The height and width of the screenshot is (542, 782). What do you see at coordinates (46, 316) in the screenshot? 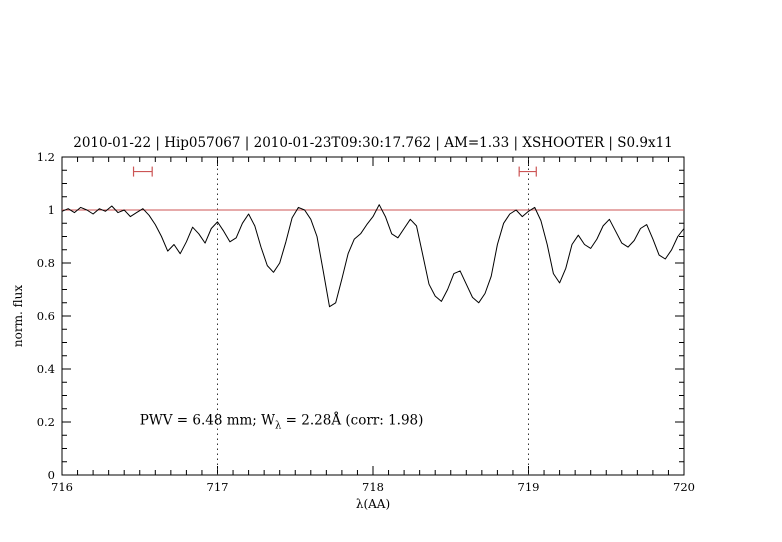
I see `y-tick-label: 0.6` at bounding box center [46, 316].